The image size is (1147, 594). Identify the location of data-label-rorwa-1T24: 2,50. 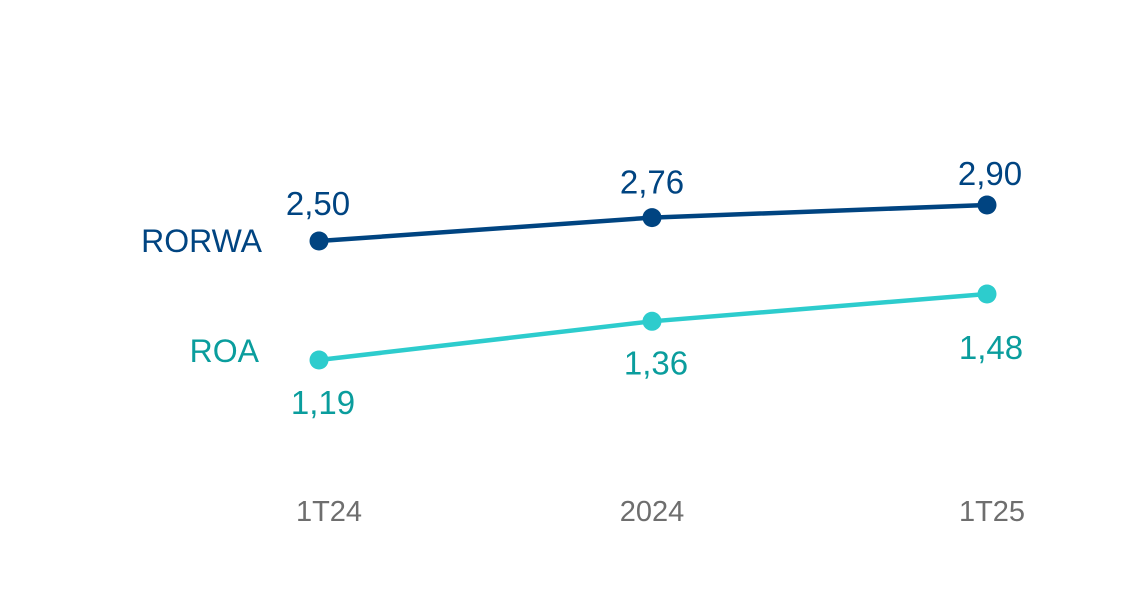
(318, 203).